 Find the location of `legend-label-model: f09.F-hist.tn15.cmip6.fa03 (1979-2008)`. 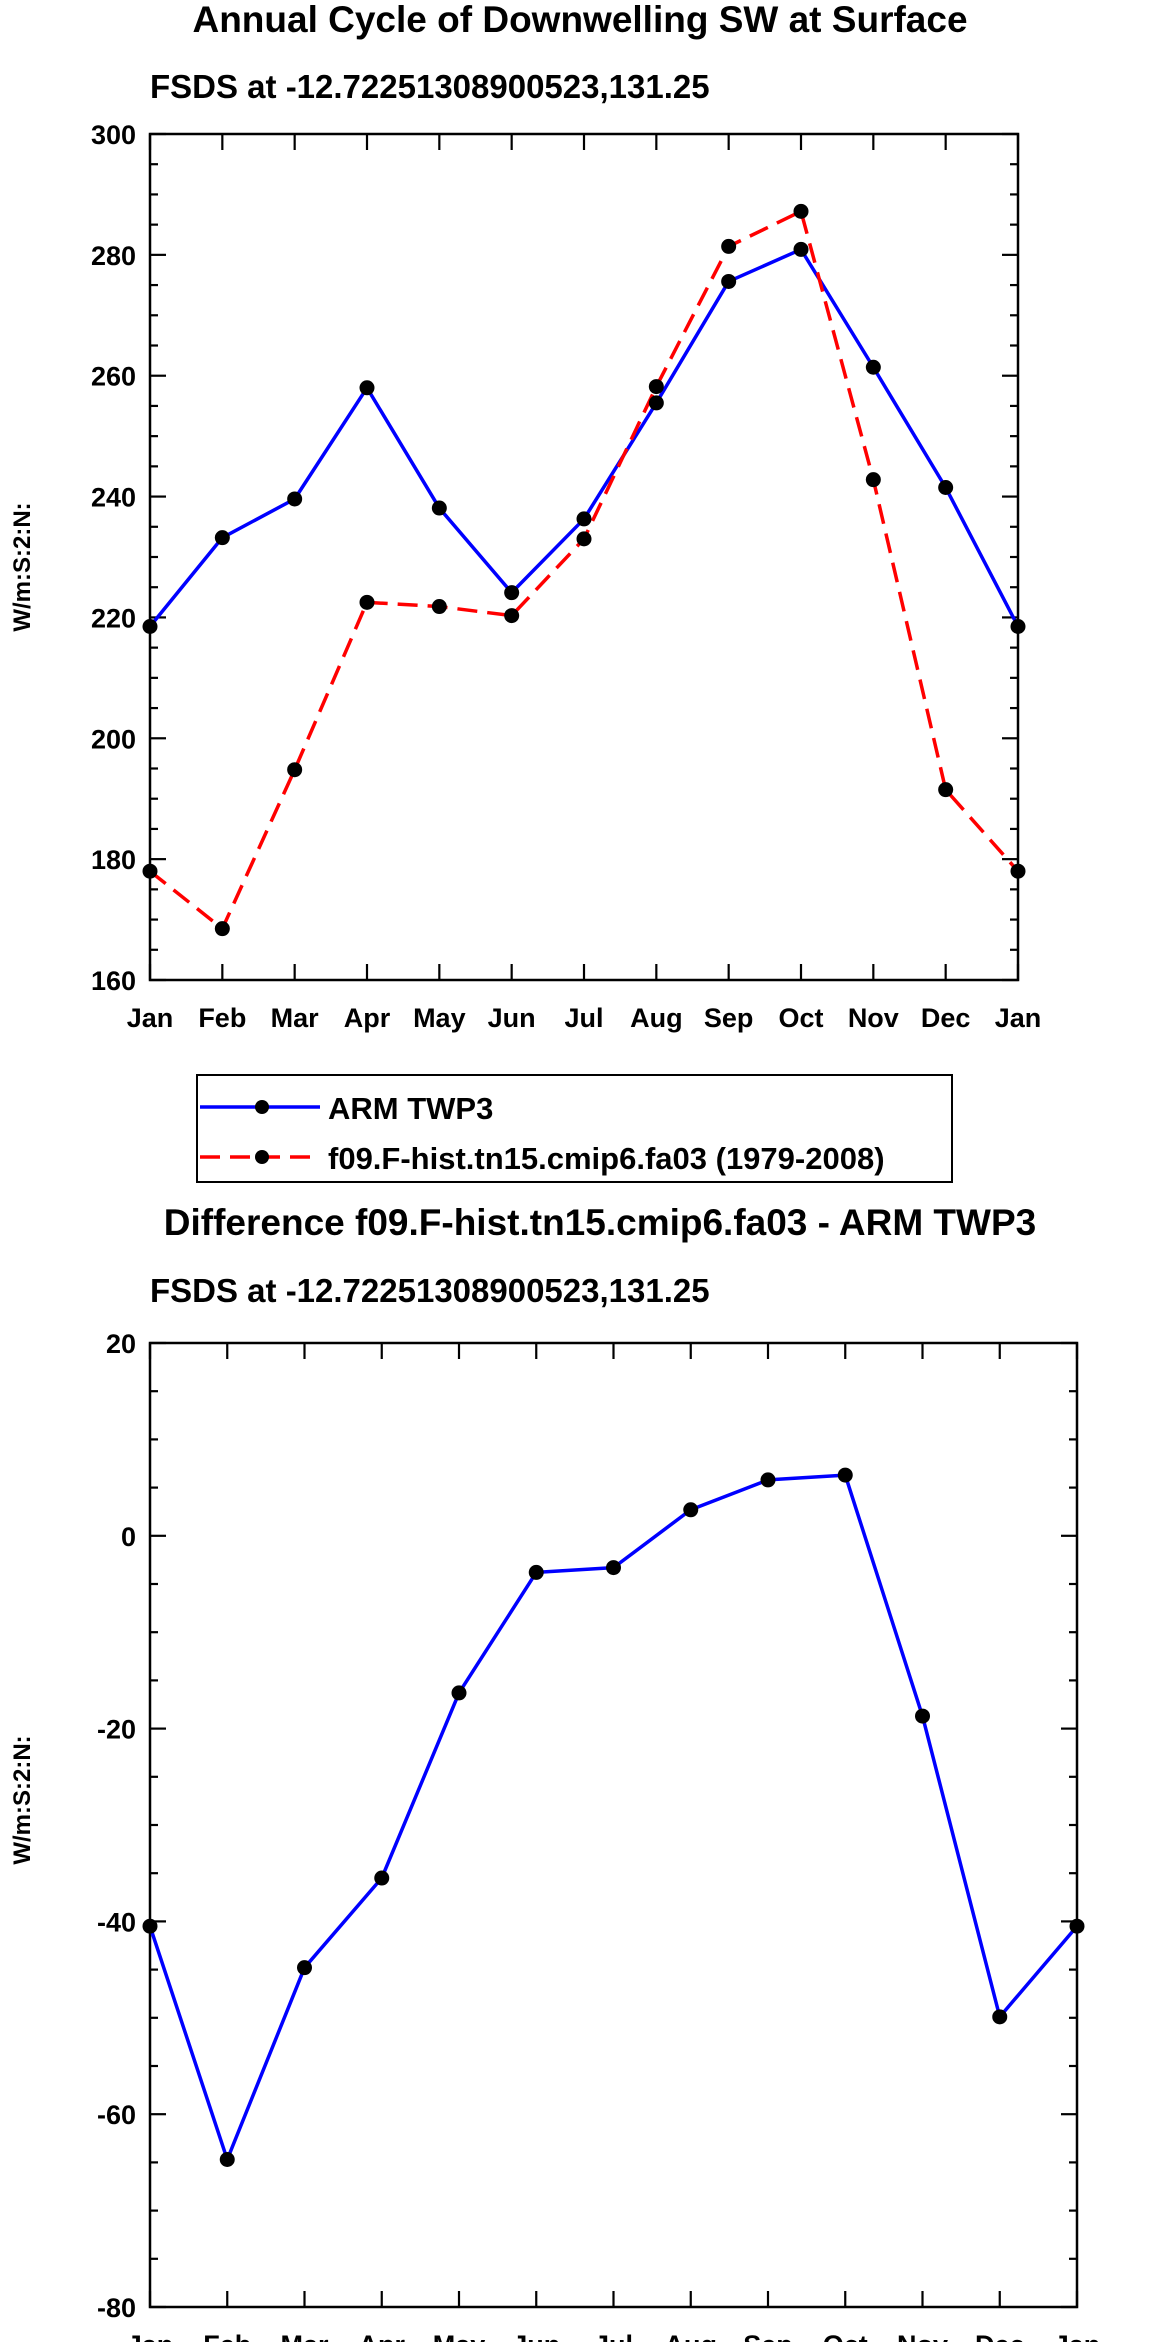

legend-label-model: f09.F-hist.tn15.cmip6.fa03 (1979-2008) is located at coordinates (606, 1158).